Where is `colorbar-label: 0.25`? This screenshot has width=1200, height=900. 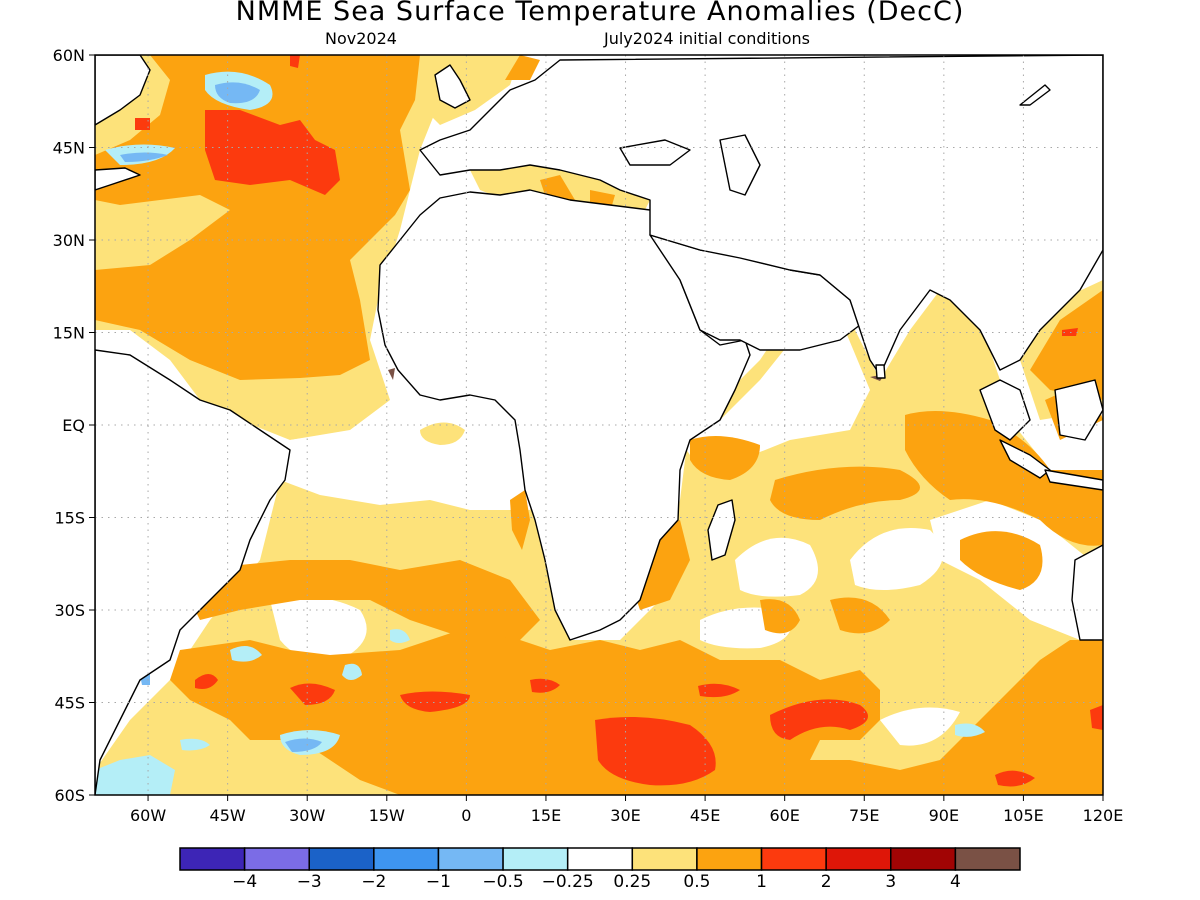 colorbar-label: 0.25 is located at coordinates (632, 882).